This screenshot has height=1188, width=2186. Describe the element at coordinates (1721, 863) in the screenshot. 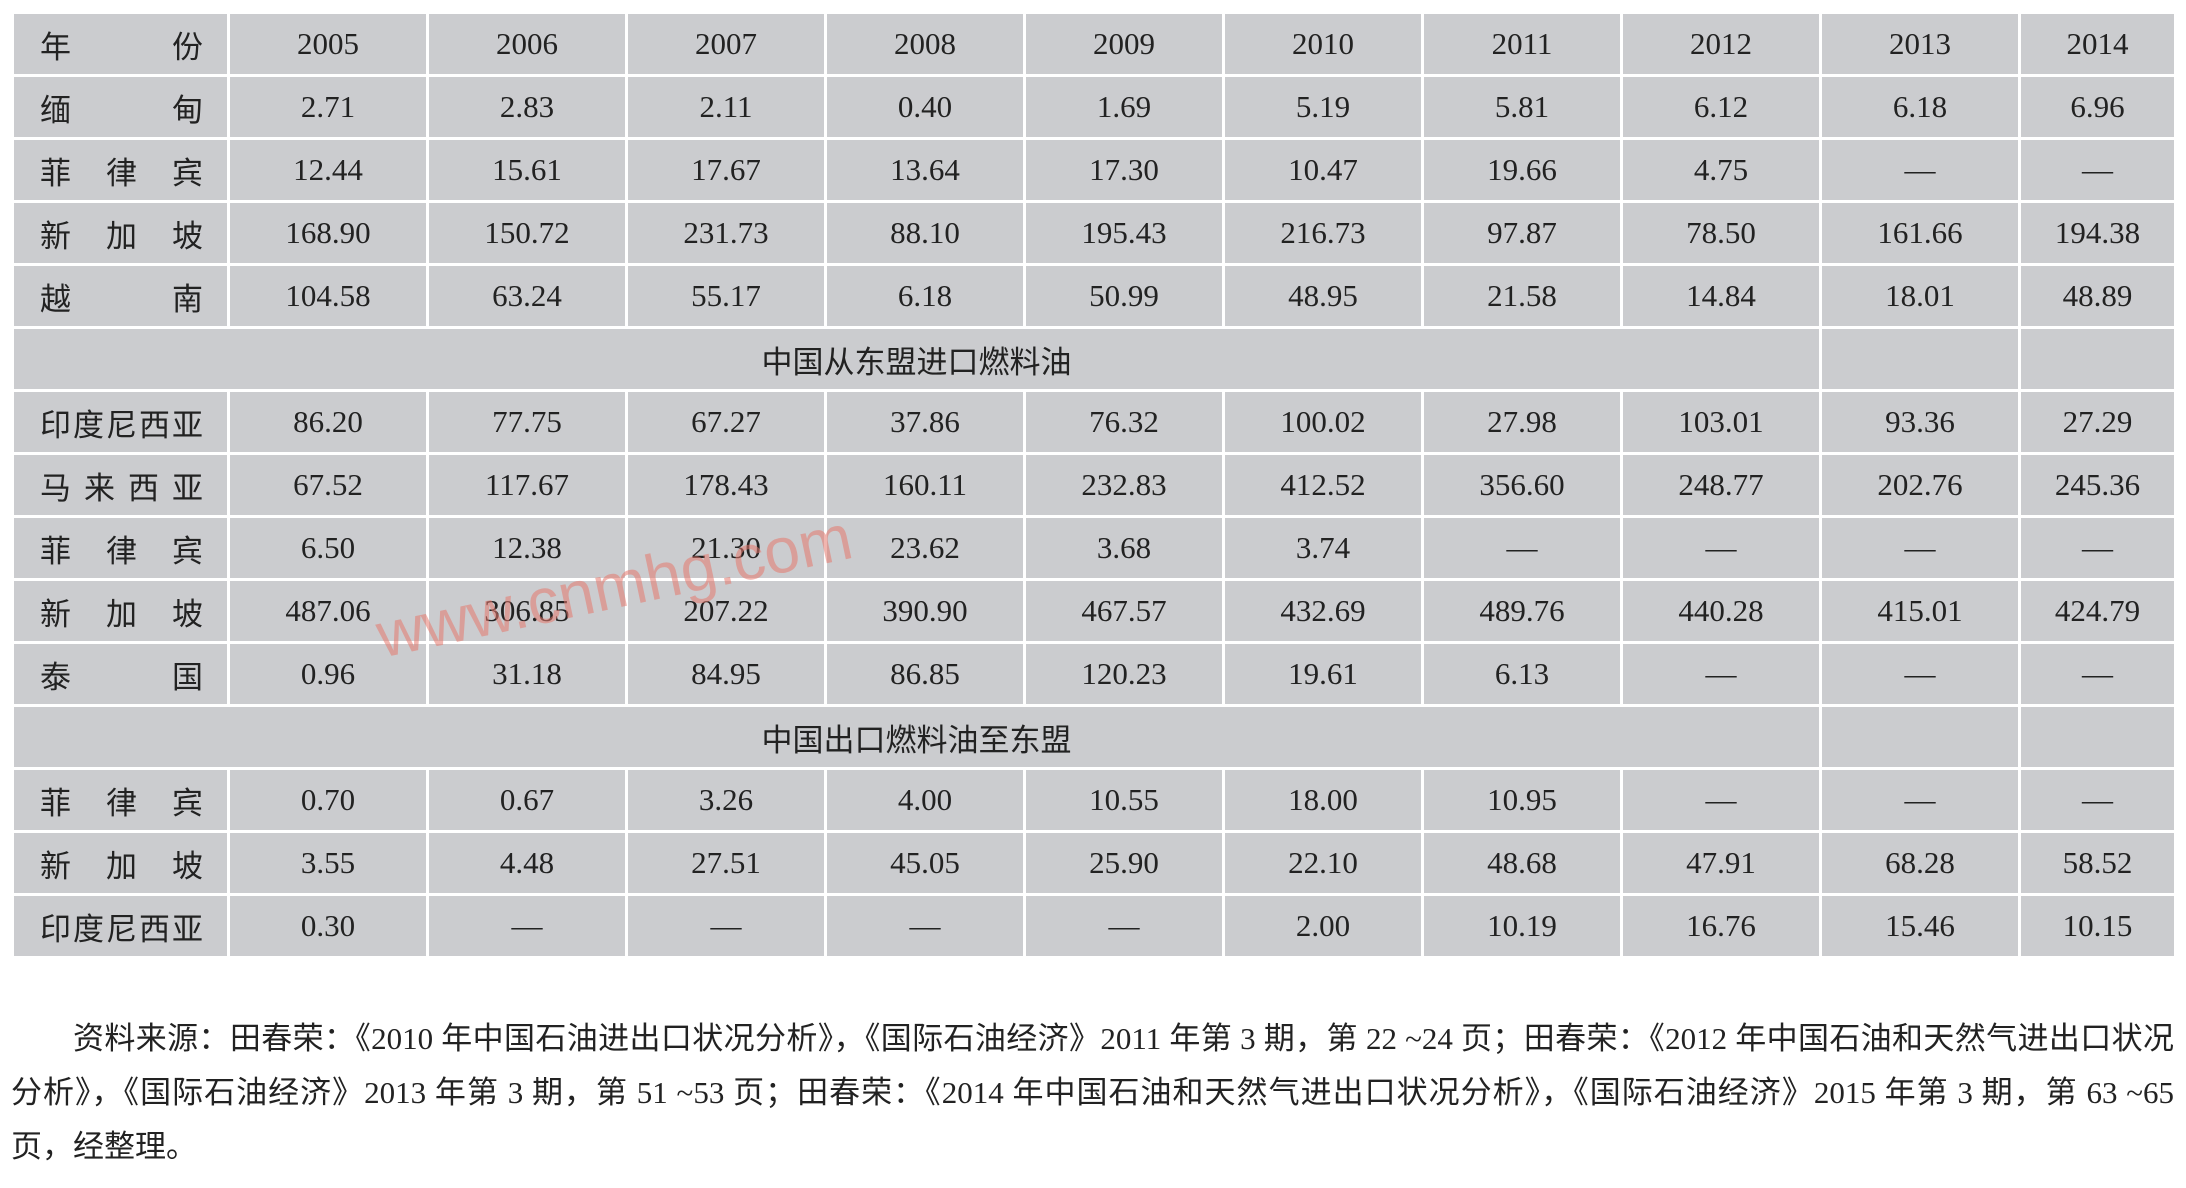

I see `cell: 47.91` at that location.